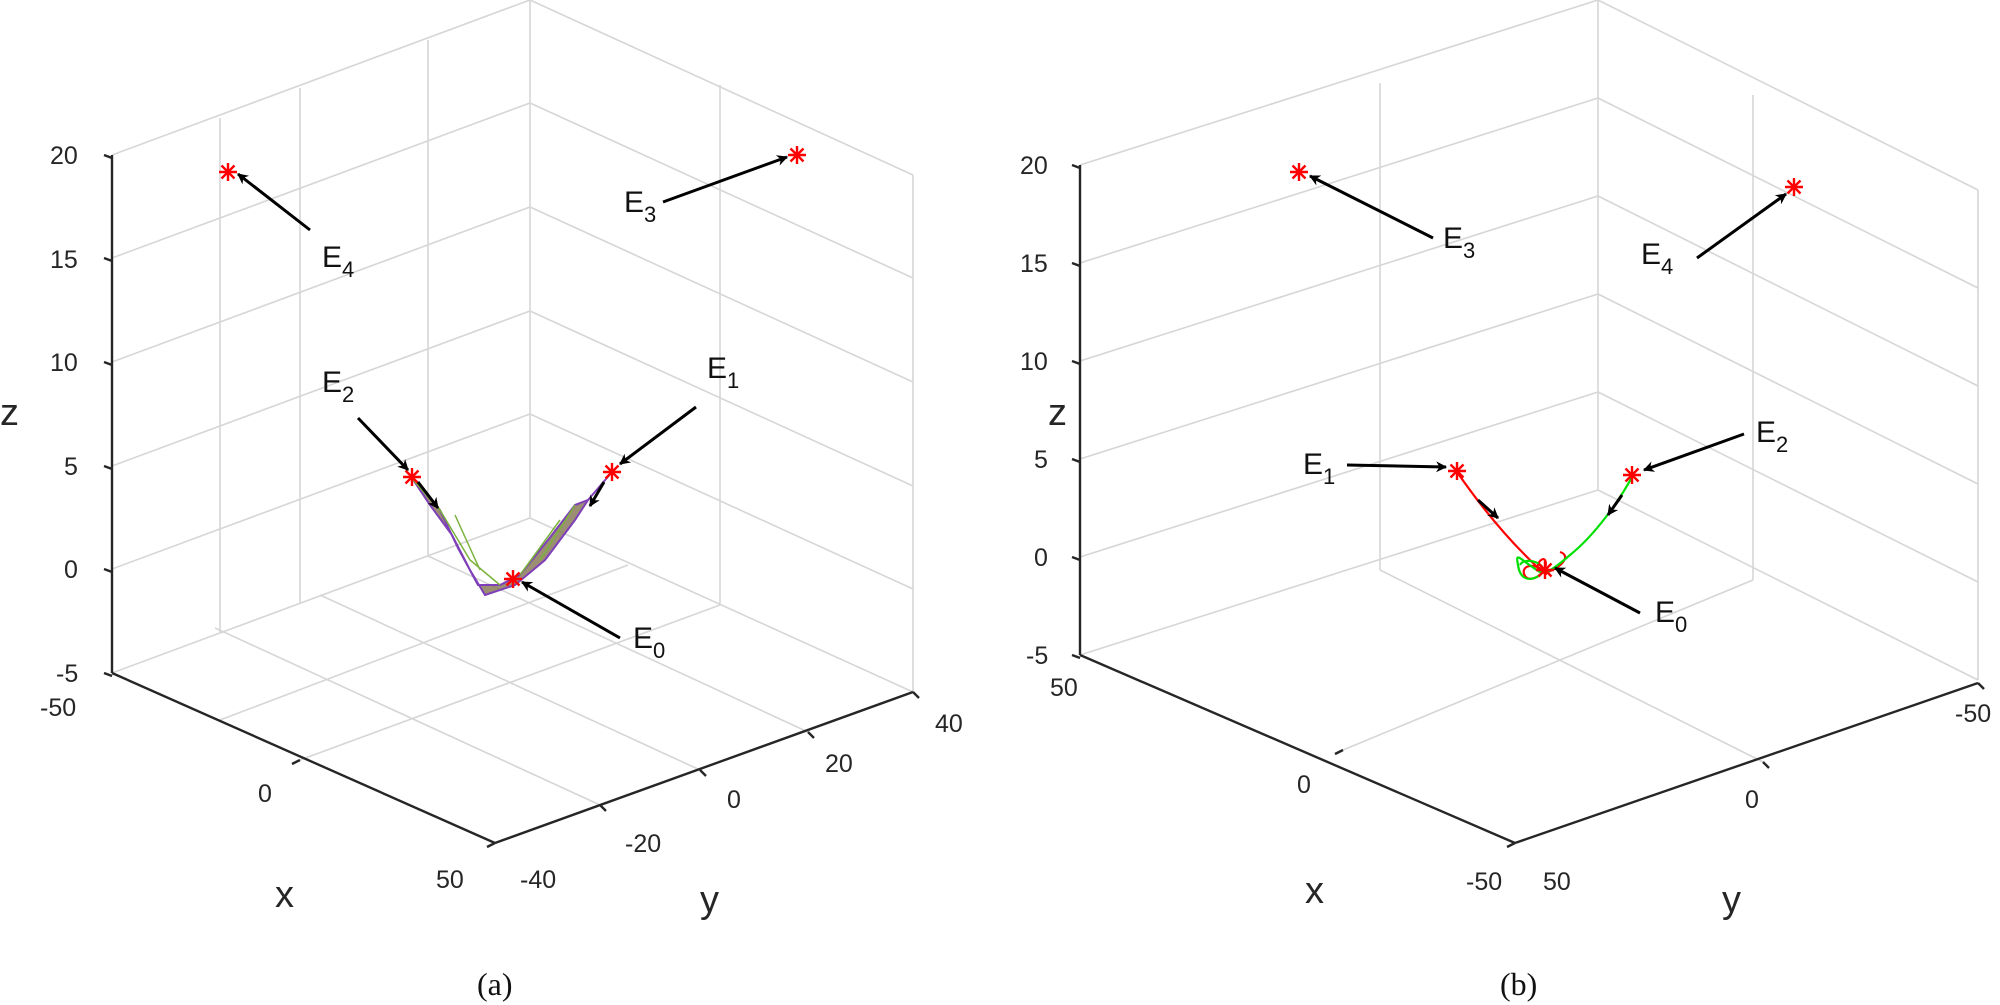 This screenshot has width=2000, height=1005. What do you see at coordinates (949, 724) in the screenshot?
I see `y-tick: 40` at bounding box center [949, 724].